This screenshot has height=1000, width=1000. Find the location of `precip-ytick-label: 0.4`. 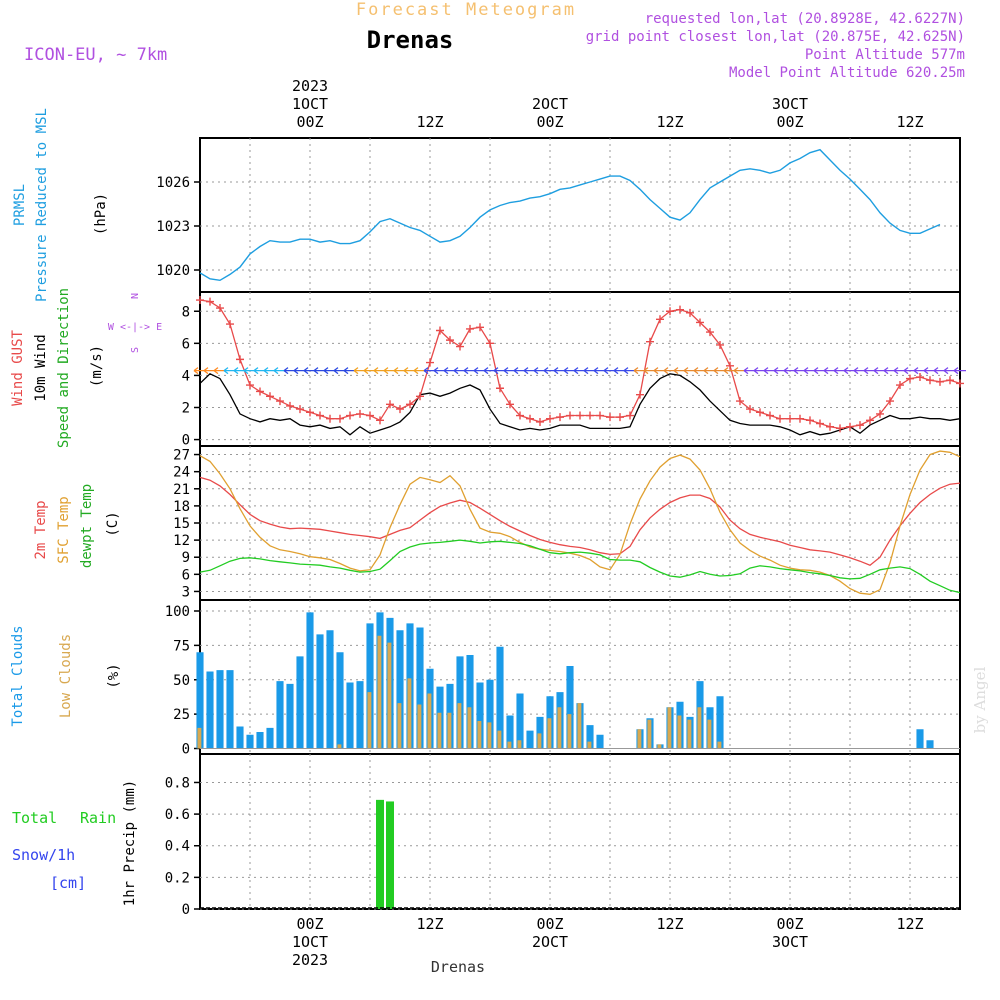

precip-ytick-label: 0.4 is located at coordinates (177, 847).